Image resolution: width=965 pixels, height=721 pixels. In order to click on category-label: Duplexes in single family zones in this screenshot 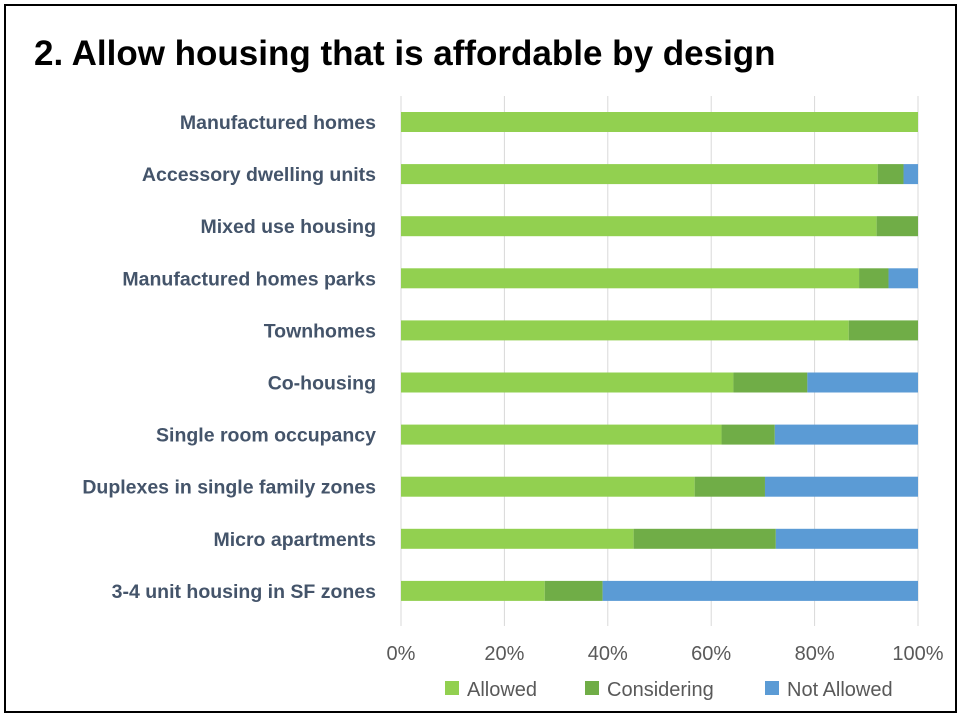, I will do `click(229, 488)`.